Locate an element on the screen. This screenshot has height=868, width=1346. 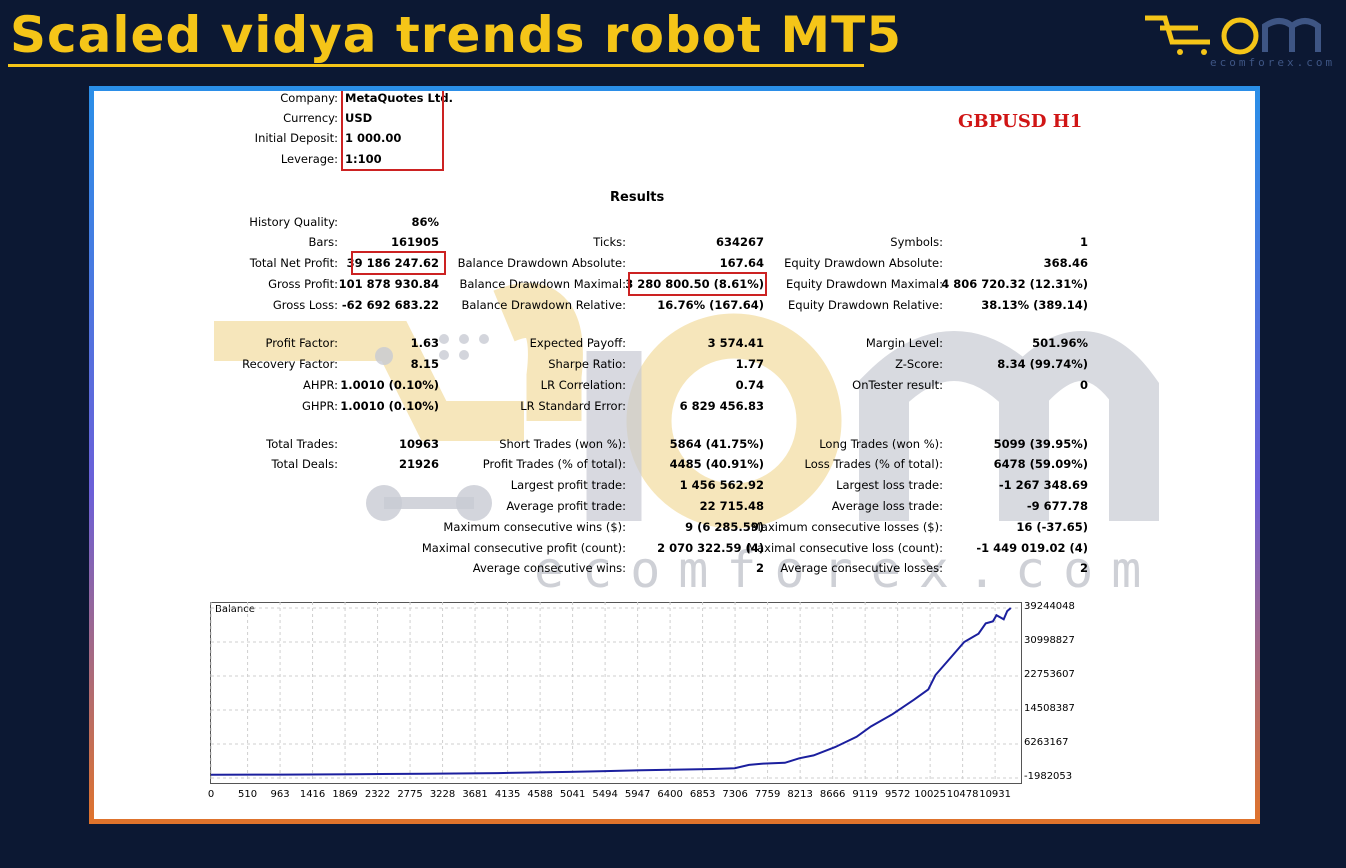
stat-value: 1 456 562.92 is located at coordinates (721, 485).